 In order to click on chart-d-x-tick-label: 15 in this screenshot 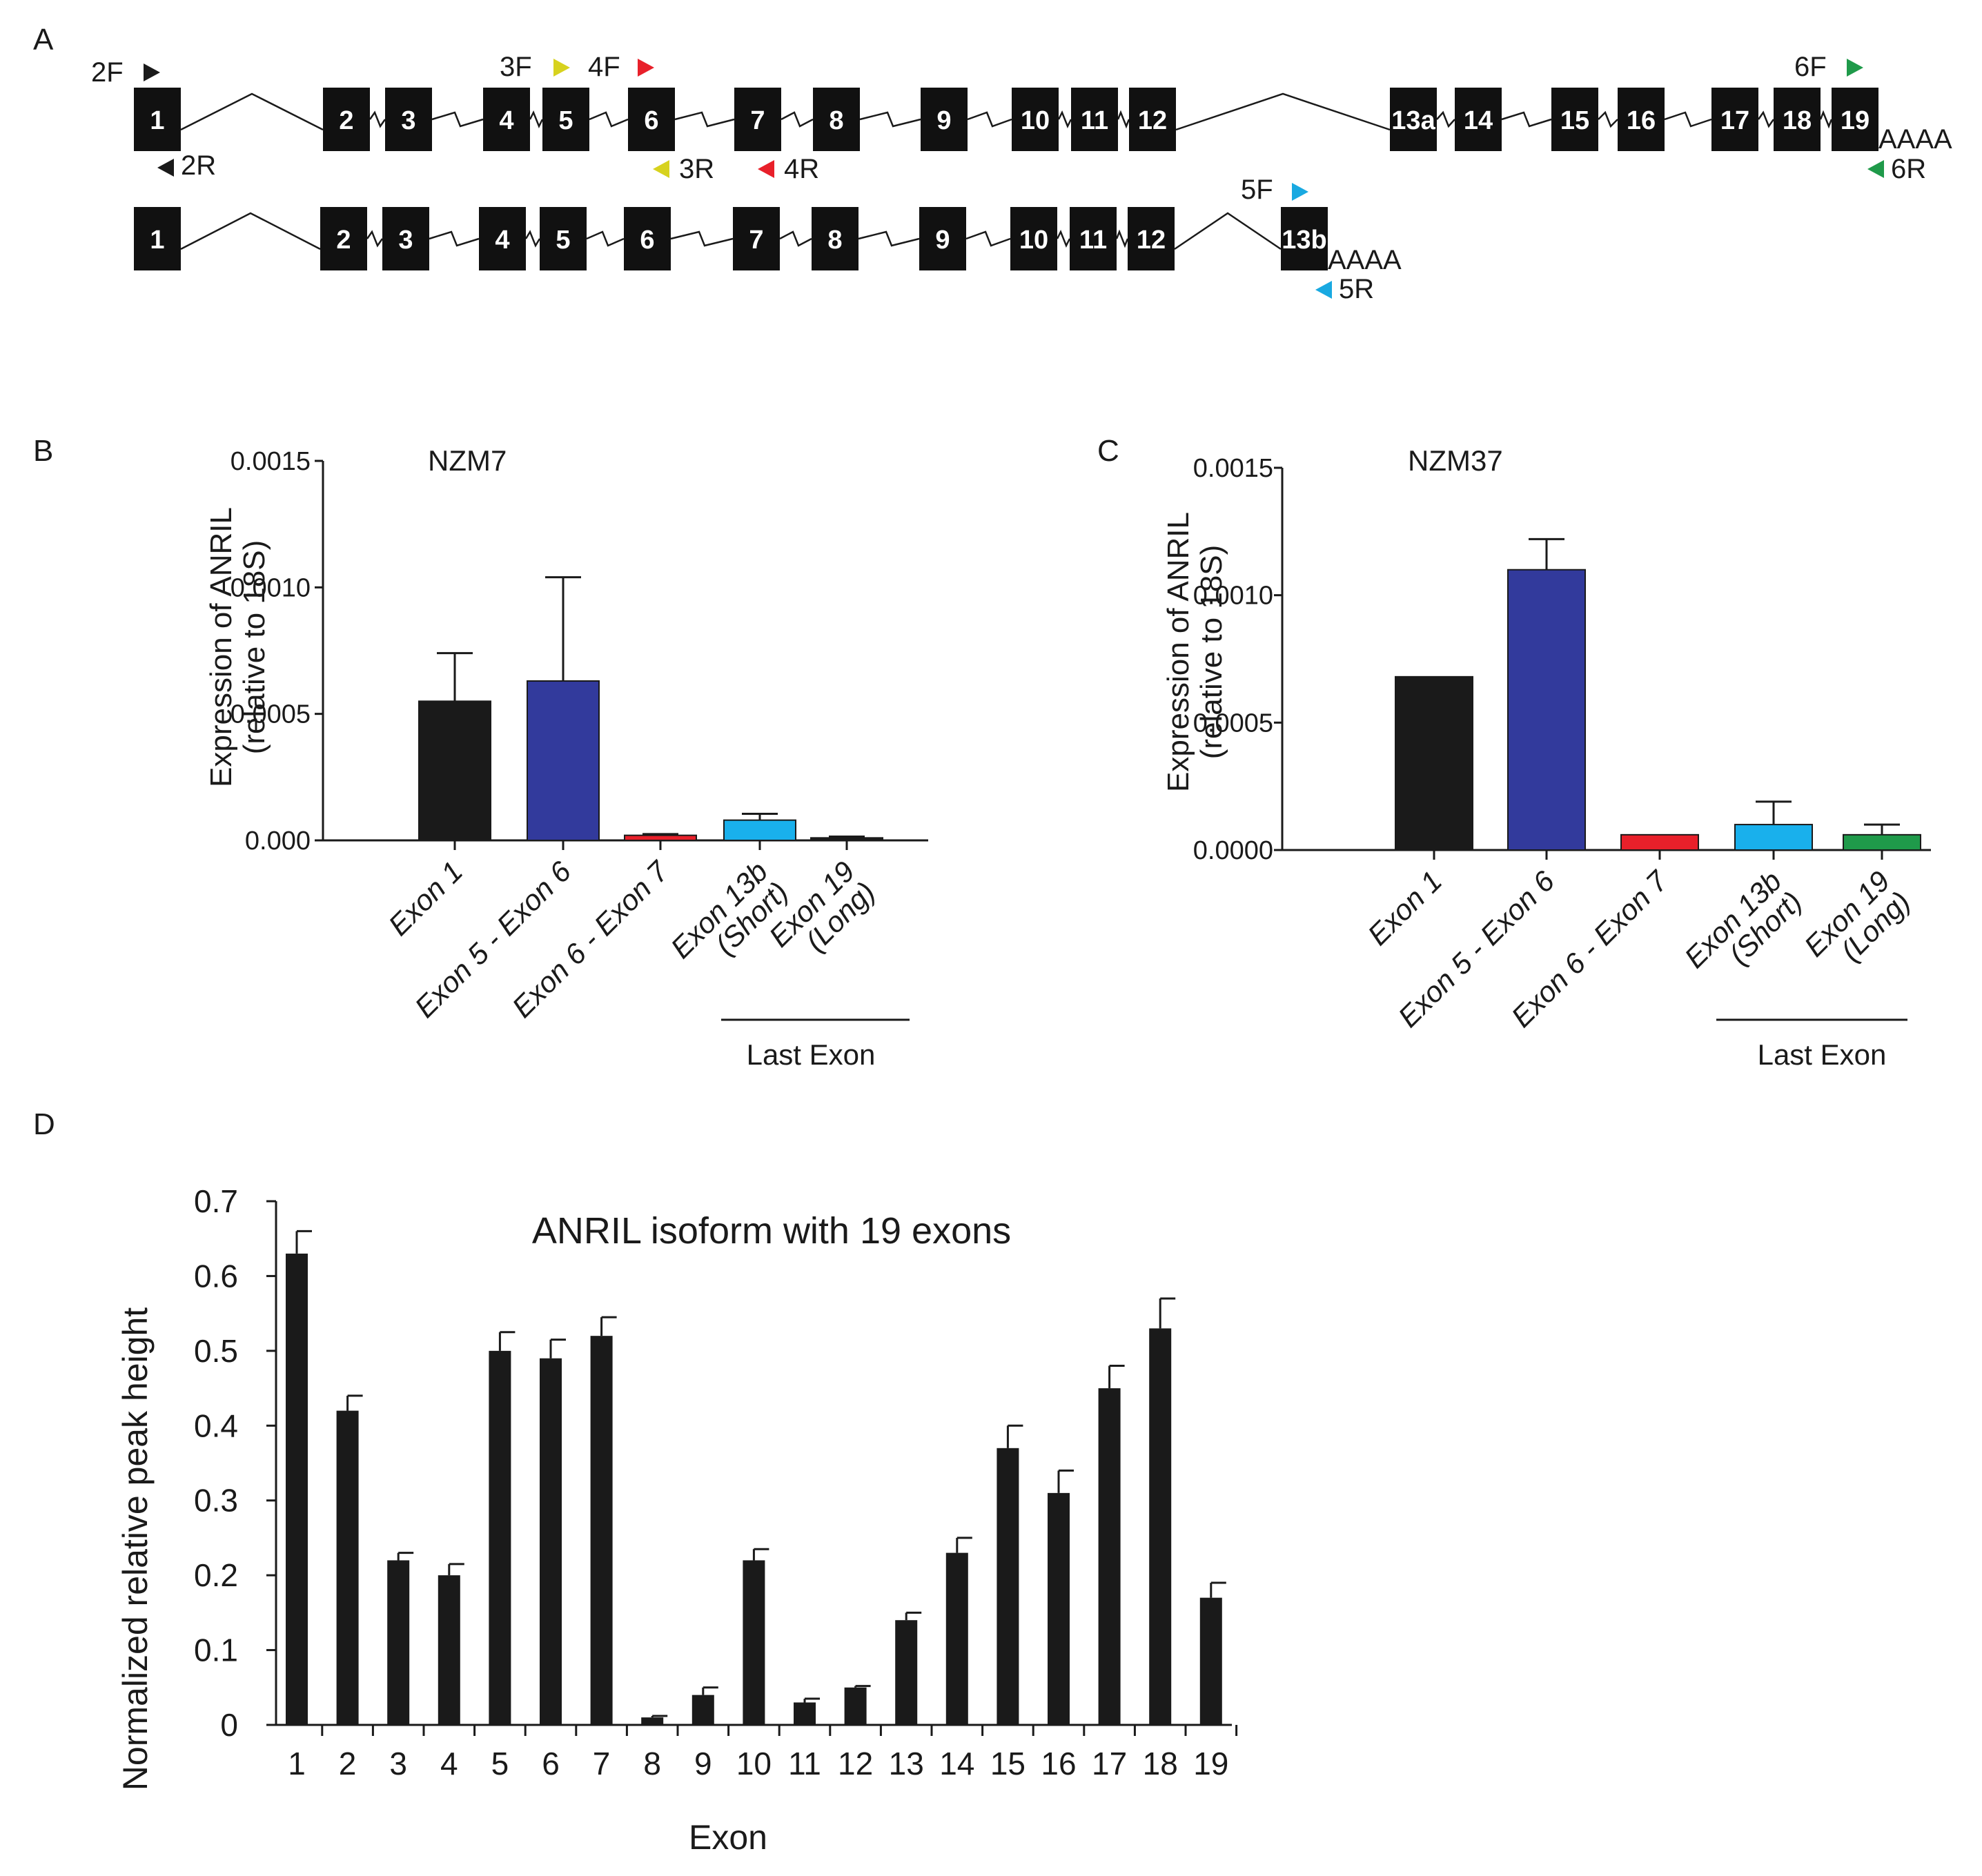, I will do `click(1008, 1763)`.